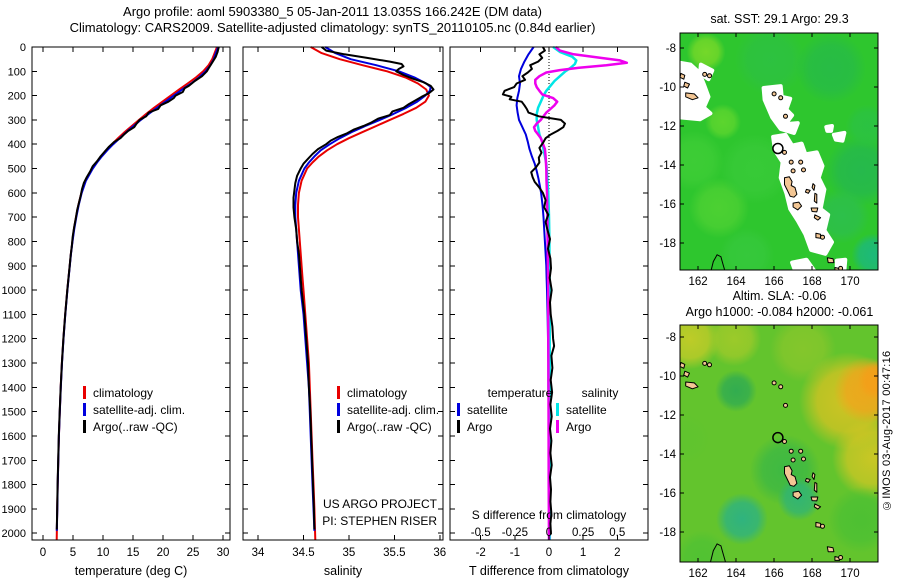 The image size is (900, 580). What do you see at coordinates (617, 553) in the screenshot?
I see `x-tick-label: 2` at bounding box center [617, 553].